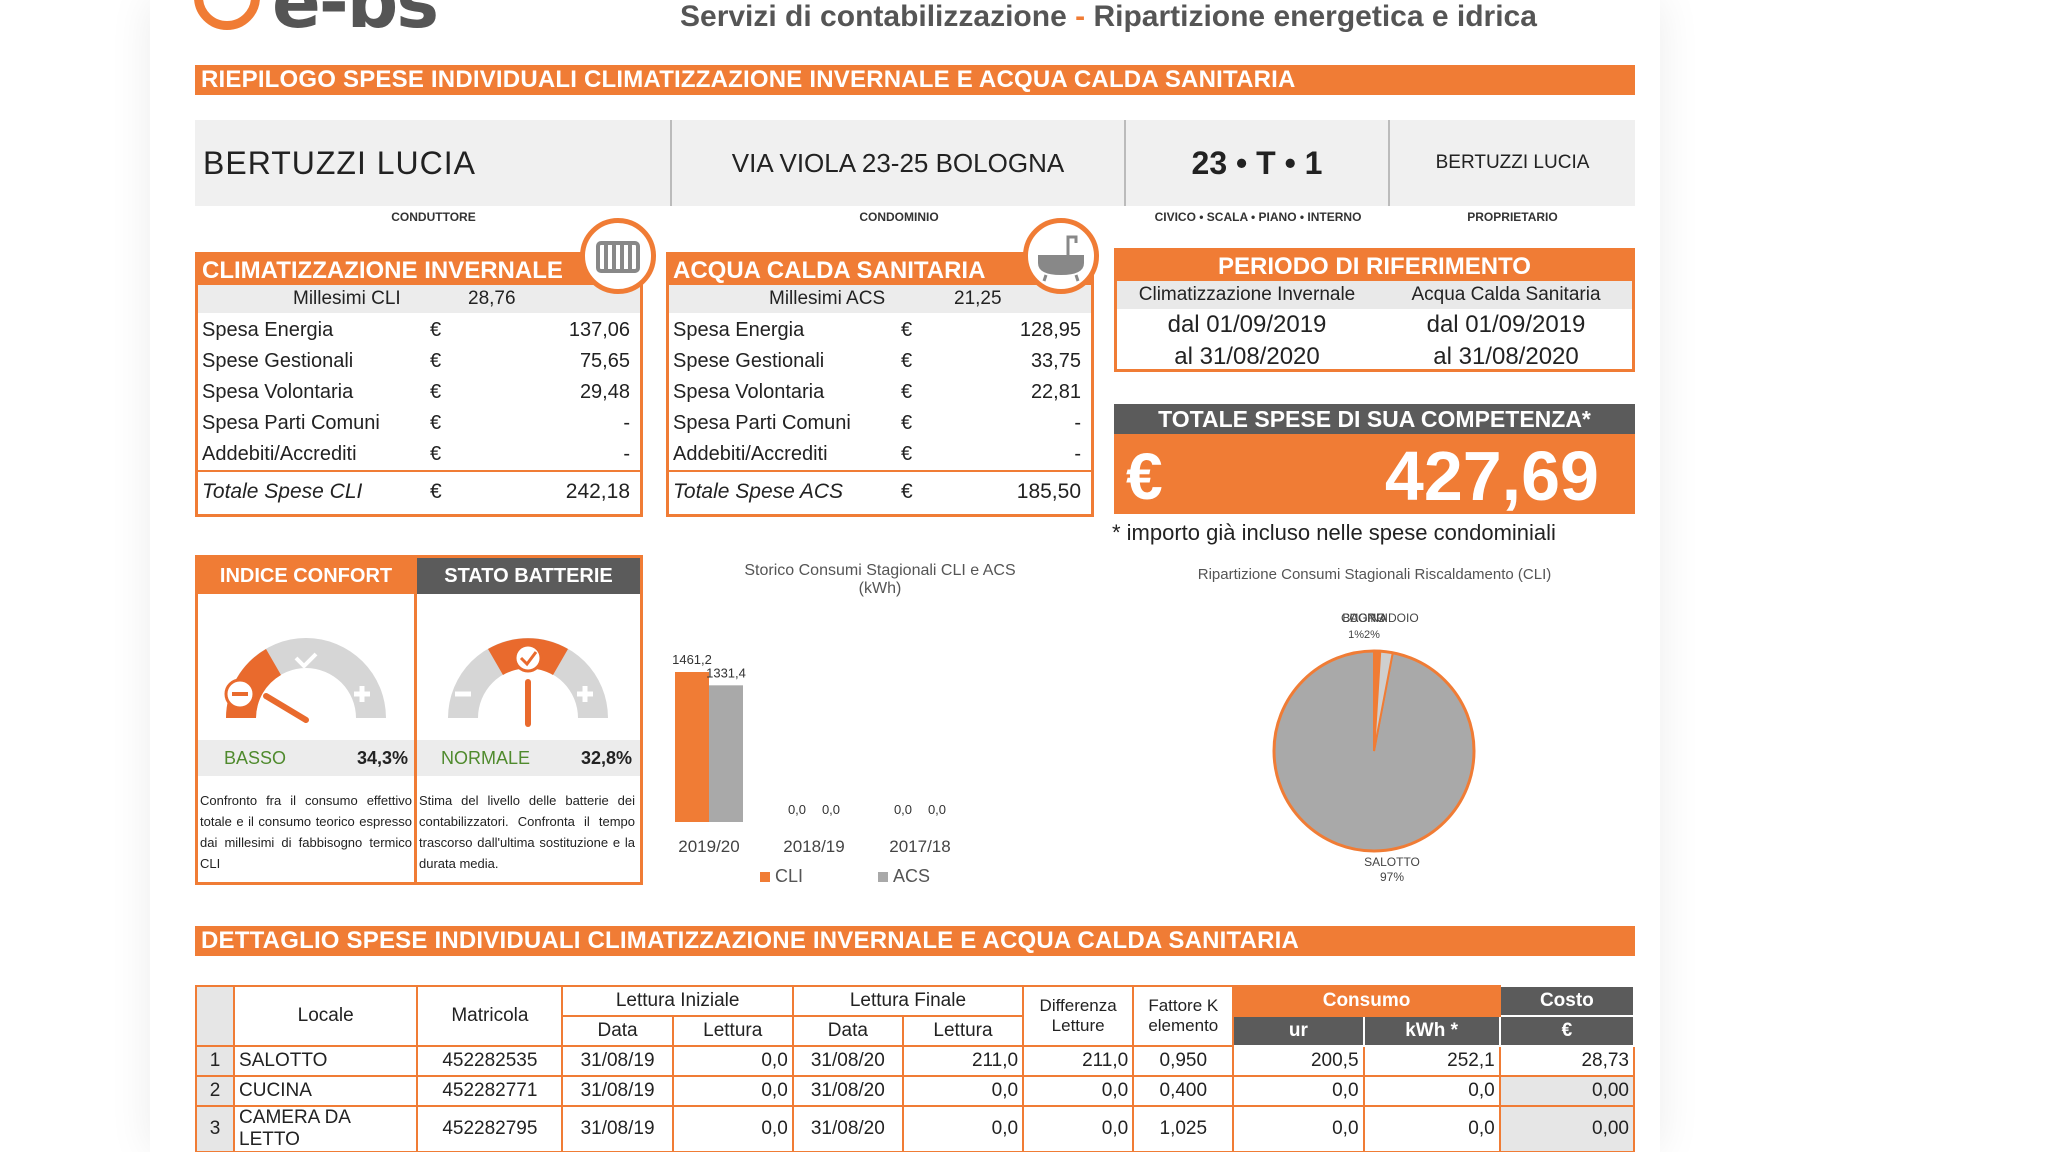 This screenshot has height=1152, width=2048. I want to click on cli-expense-value: 29,48, so click(604, 392).